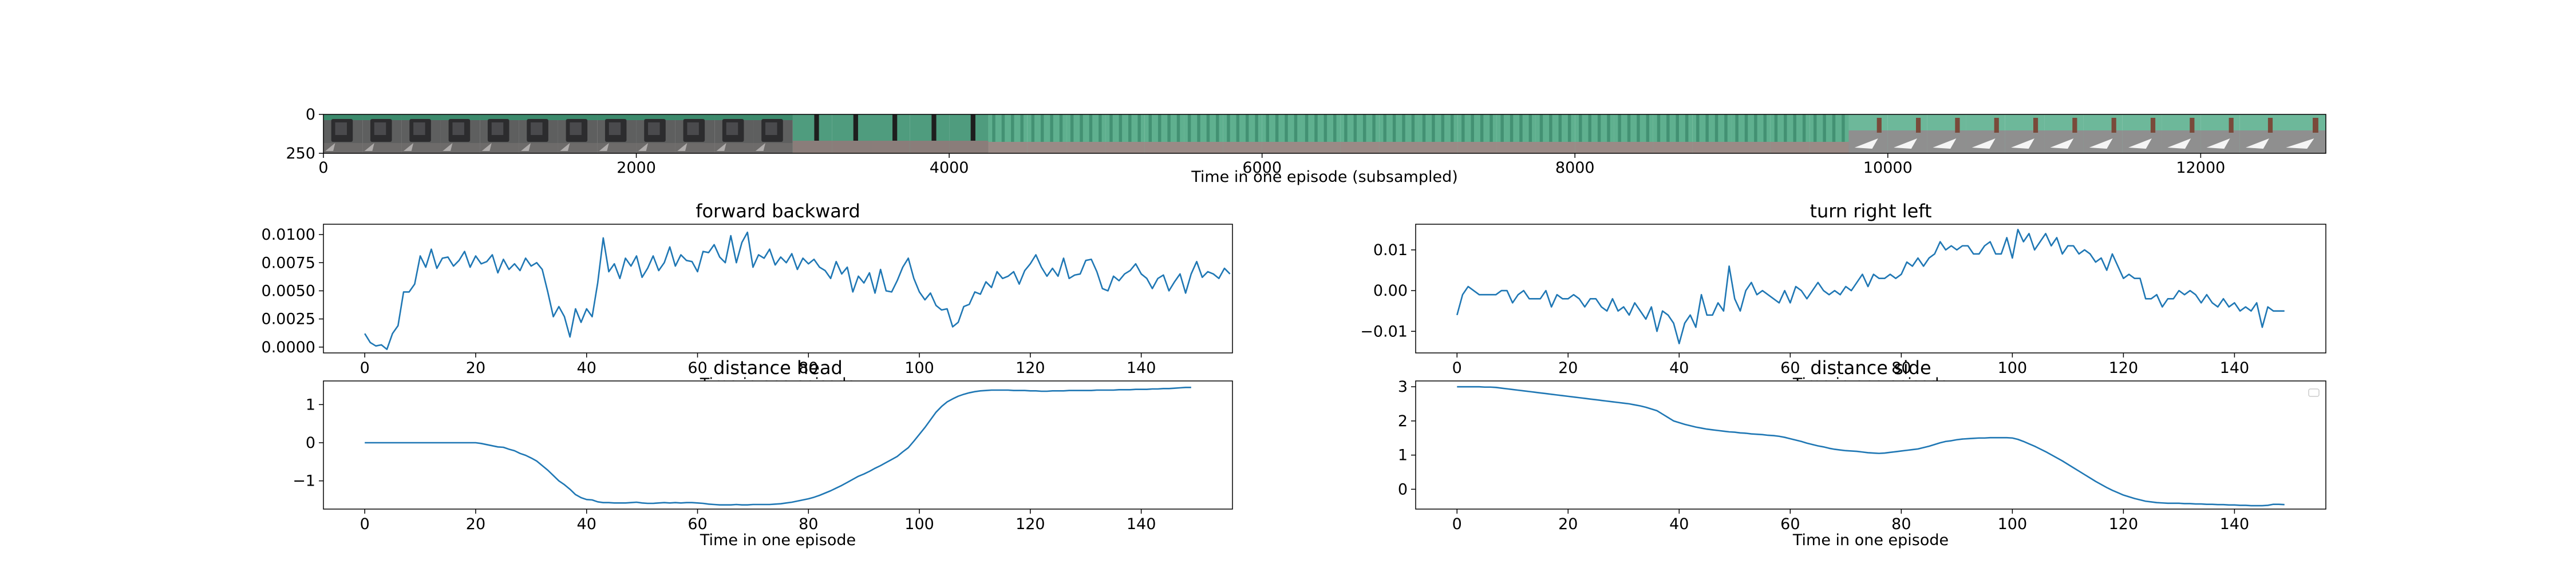  Describe the element at coordinates (778, 368) in the screenshot. I see `panel-title: distance head` at that location.